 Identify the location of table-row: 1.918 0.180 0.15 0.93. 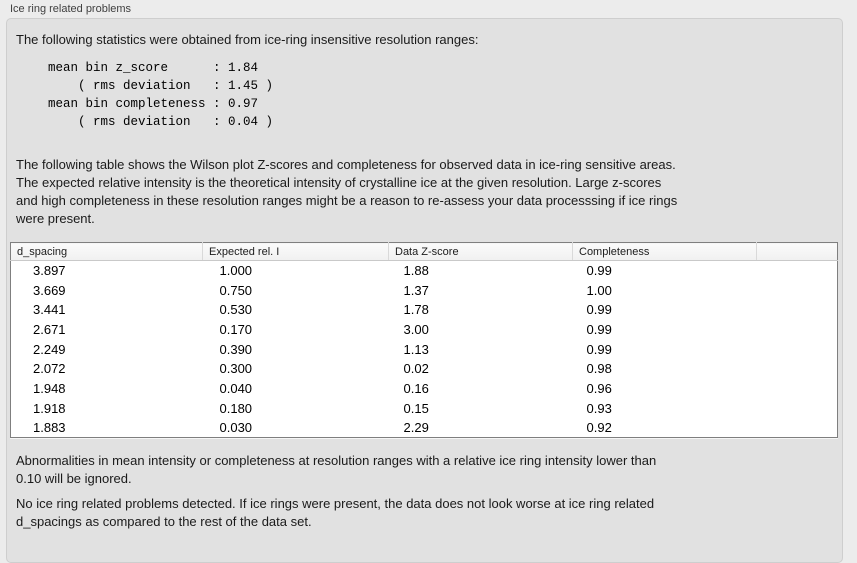
(424, 408).